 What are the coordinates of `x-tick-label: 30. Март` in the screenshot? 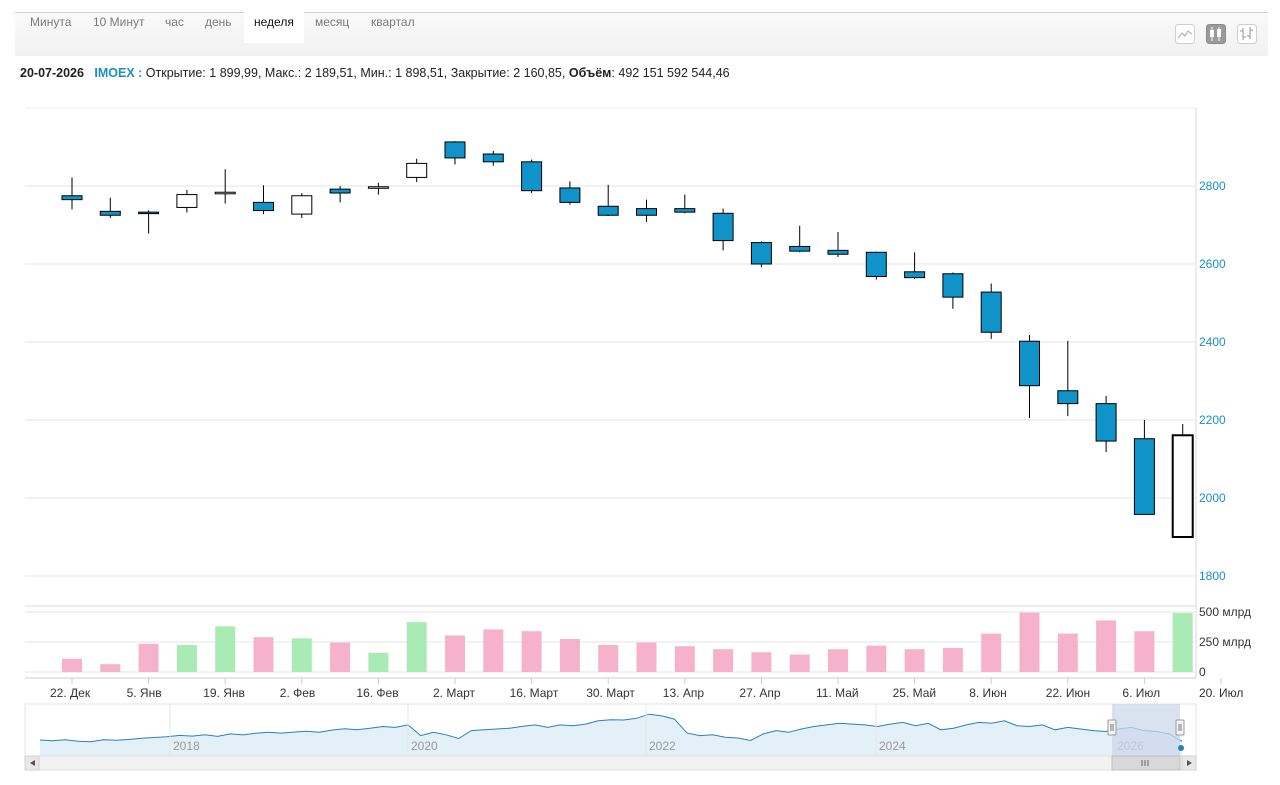 It's located at (610, 693).